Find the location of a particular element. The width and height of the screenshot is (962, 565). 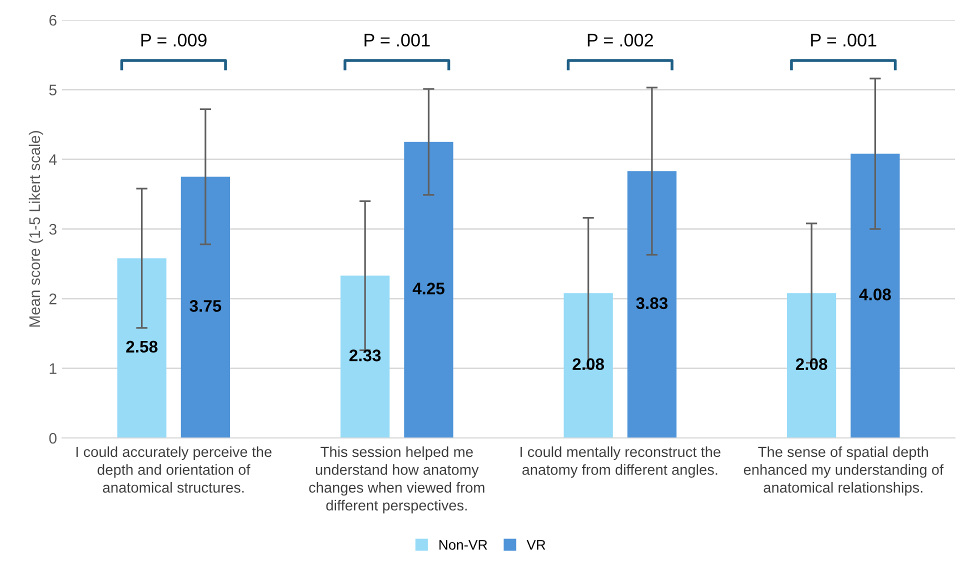

data-label: 2.33 is located at coordinates (365, 356).